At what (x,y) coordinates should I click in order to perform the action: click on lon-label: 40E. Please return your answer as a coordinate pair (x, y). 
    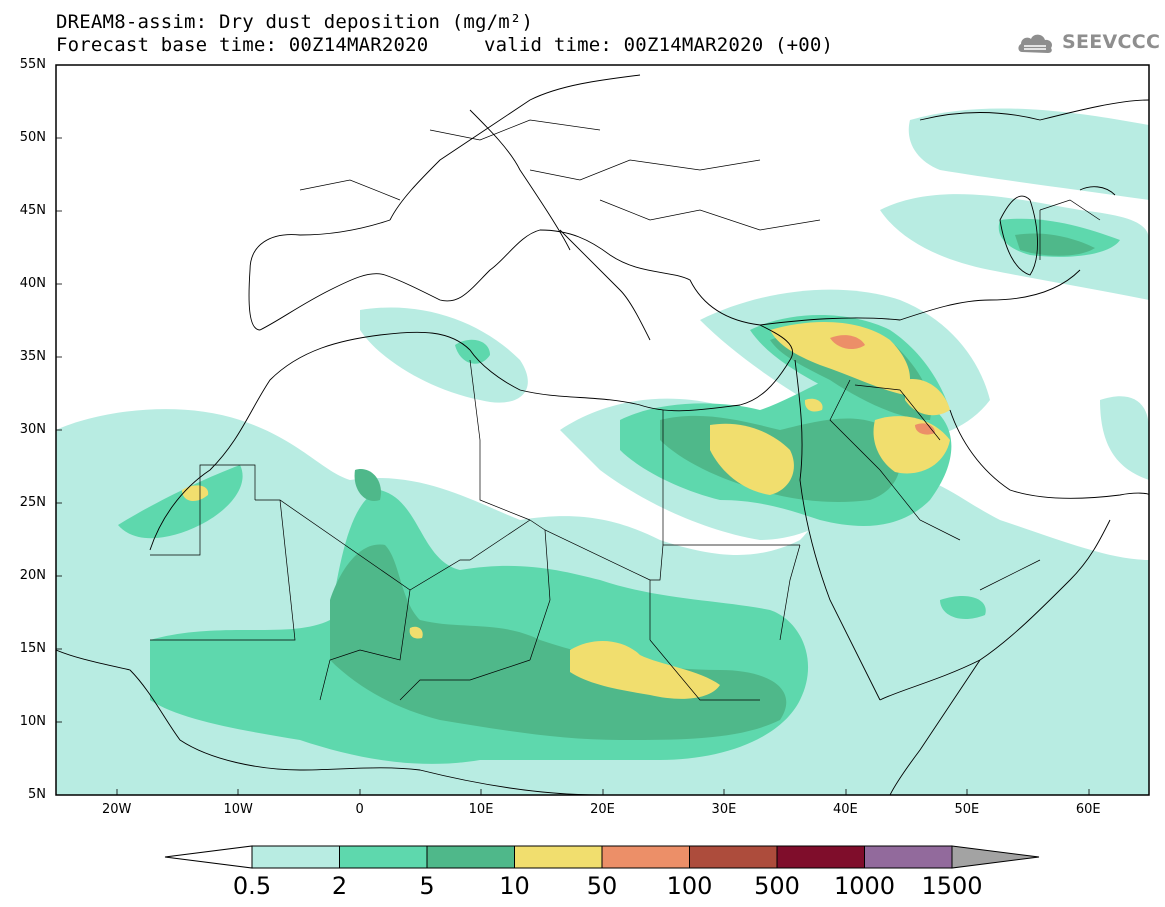
    Looking at the image, I should click on (845, 809).